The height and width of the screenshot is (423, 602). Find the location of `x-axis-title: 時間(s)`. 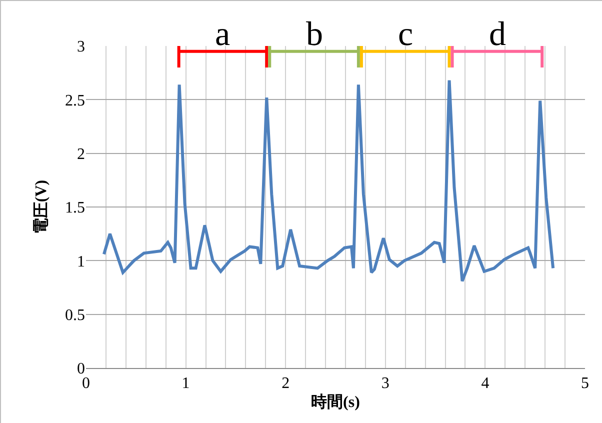

x-axis-title: 時間(s) is located at coordinates (335, 401).